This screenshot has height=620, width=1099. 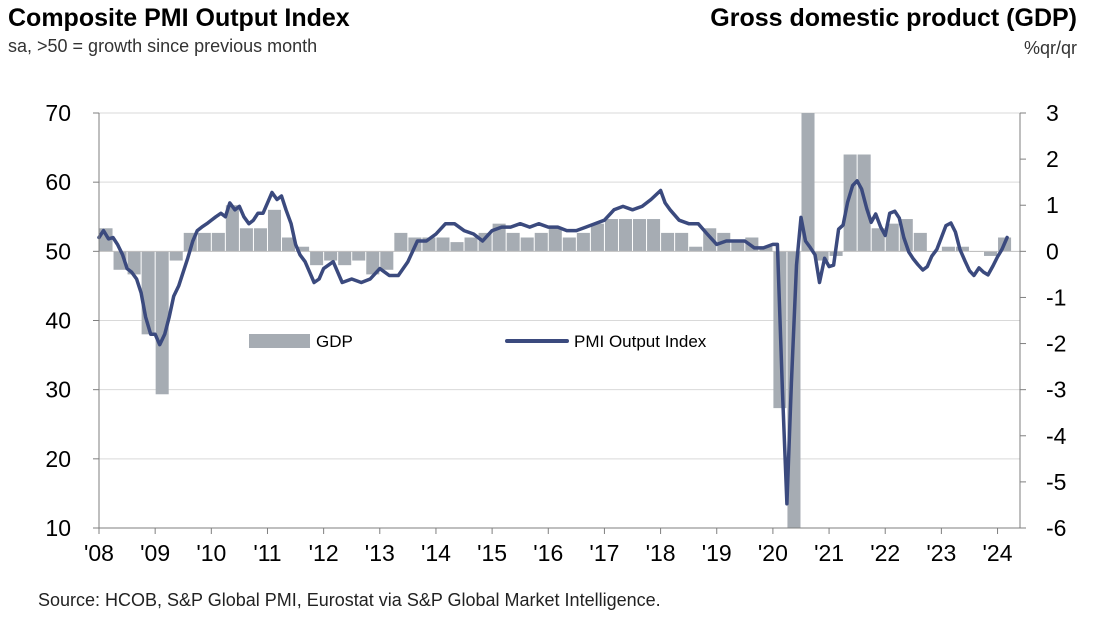 I want to click on x-tick-label: '13, so click(x=380, y=553).